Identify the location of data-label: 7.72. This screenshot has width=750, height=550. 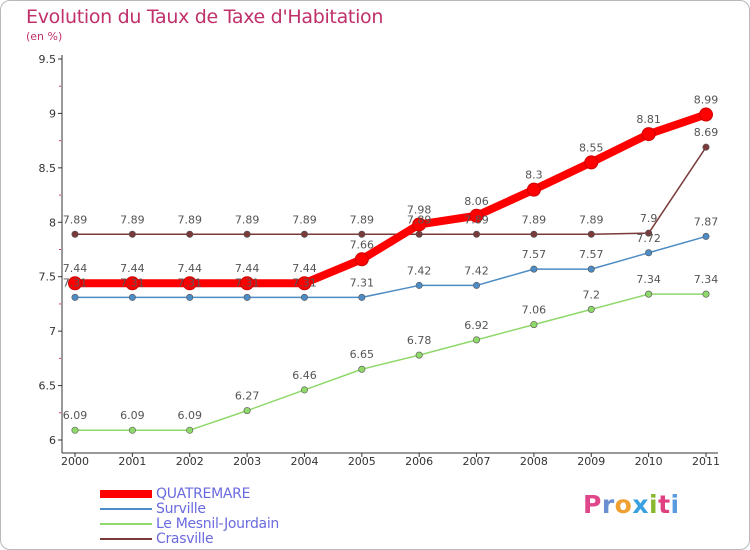
(648, 238).